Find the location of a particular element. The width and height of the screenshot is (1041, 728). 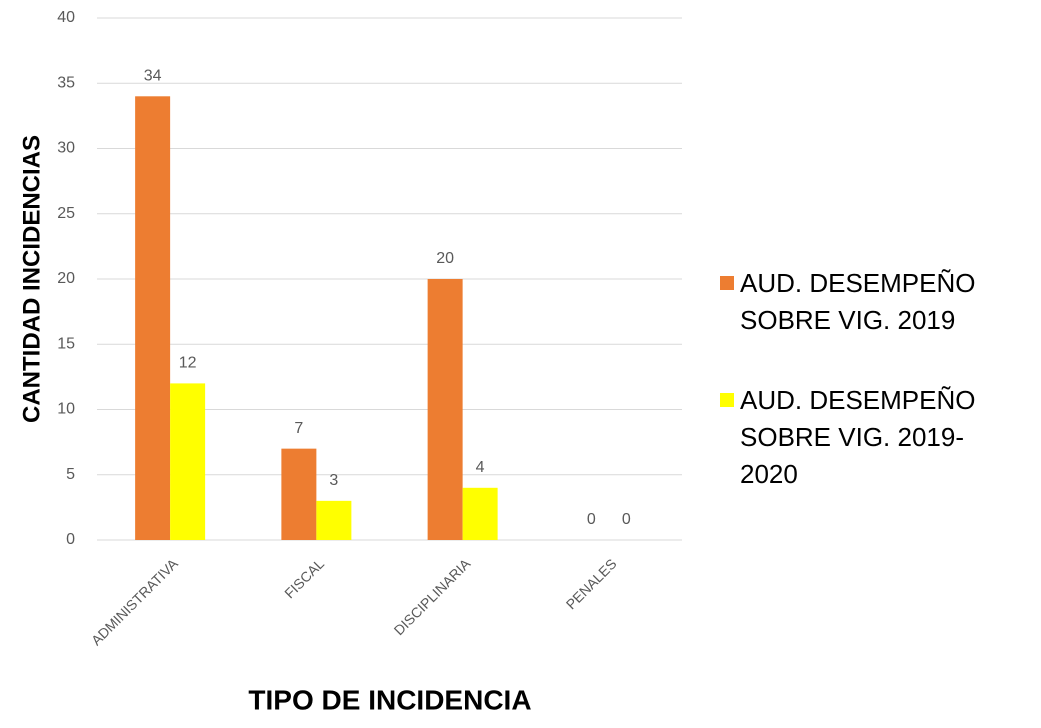

x-tick-label: DISCIPLINARIA is located at coordinates (432, 596).